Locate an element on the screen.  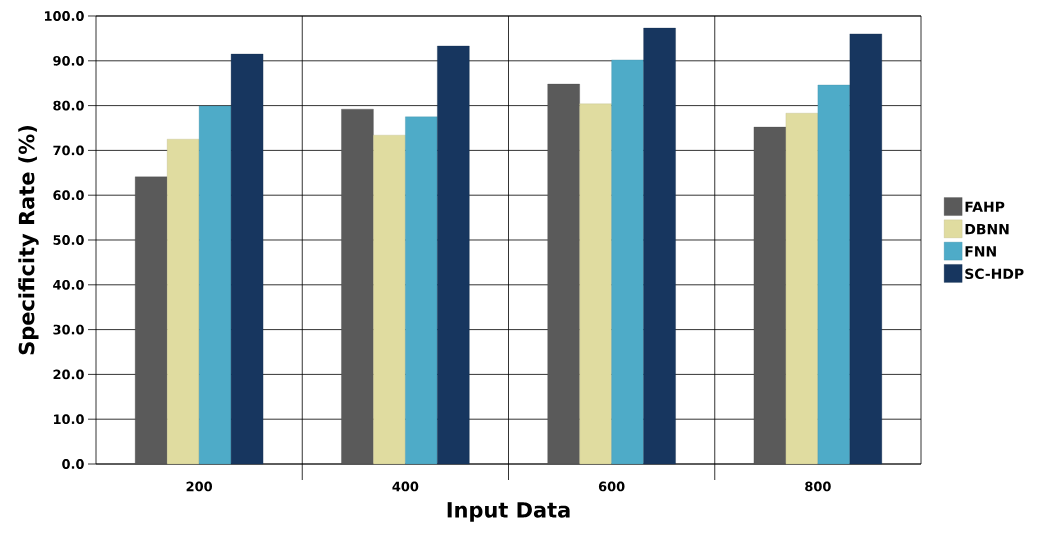
y-tick-label: 80.0 is located at coordinates (68, 105).